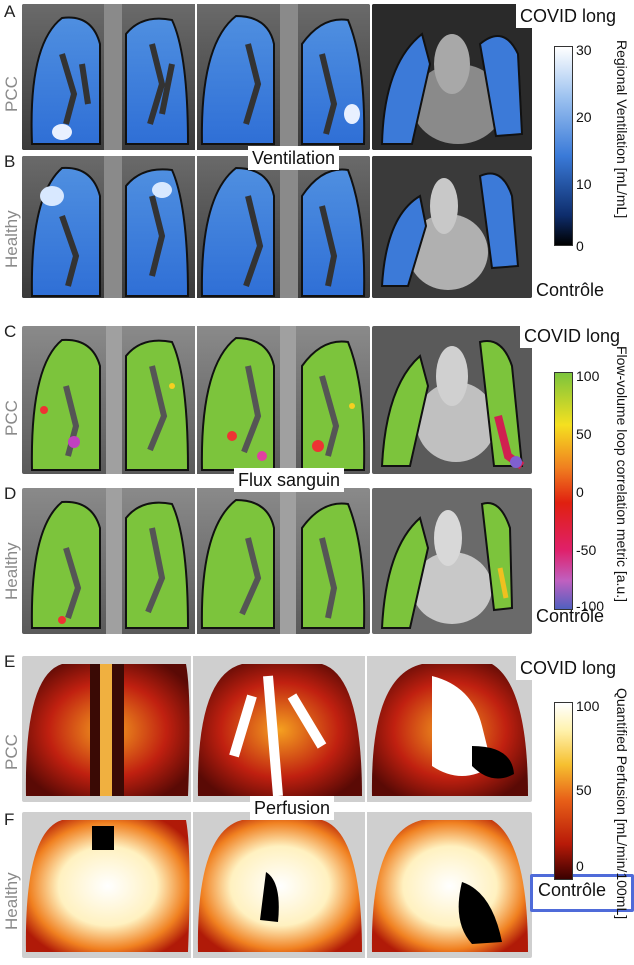 Image resolution: width=634 pixels, height=965 pixels. Describe the element at coordinates (584, 50) in the screenshot. I see `ventilation-tick-30: 30` at that location.